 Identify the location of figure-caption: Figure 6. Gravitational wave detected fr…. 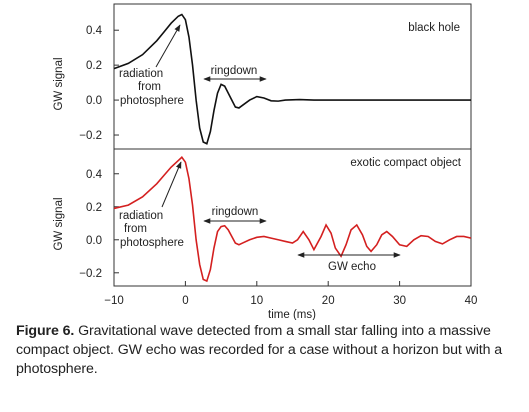
(266, 350).